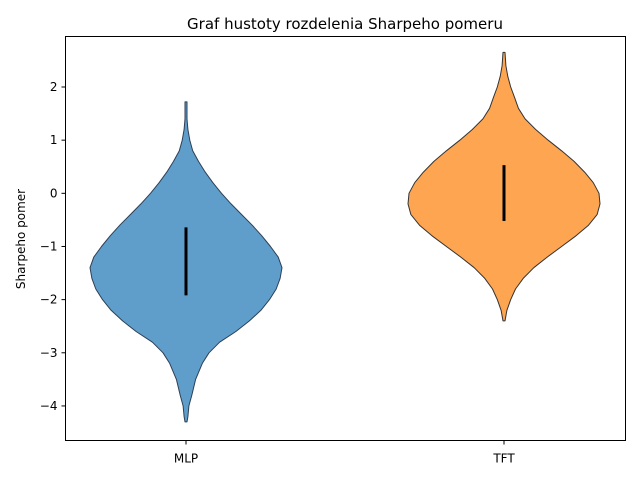 The height and width of the screenshot is (480, 640). What do you see at coordinates (49, 406) in the screenshot?
I see `y-tick-label: −4` at bounding box center [49, 406].